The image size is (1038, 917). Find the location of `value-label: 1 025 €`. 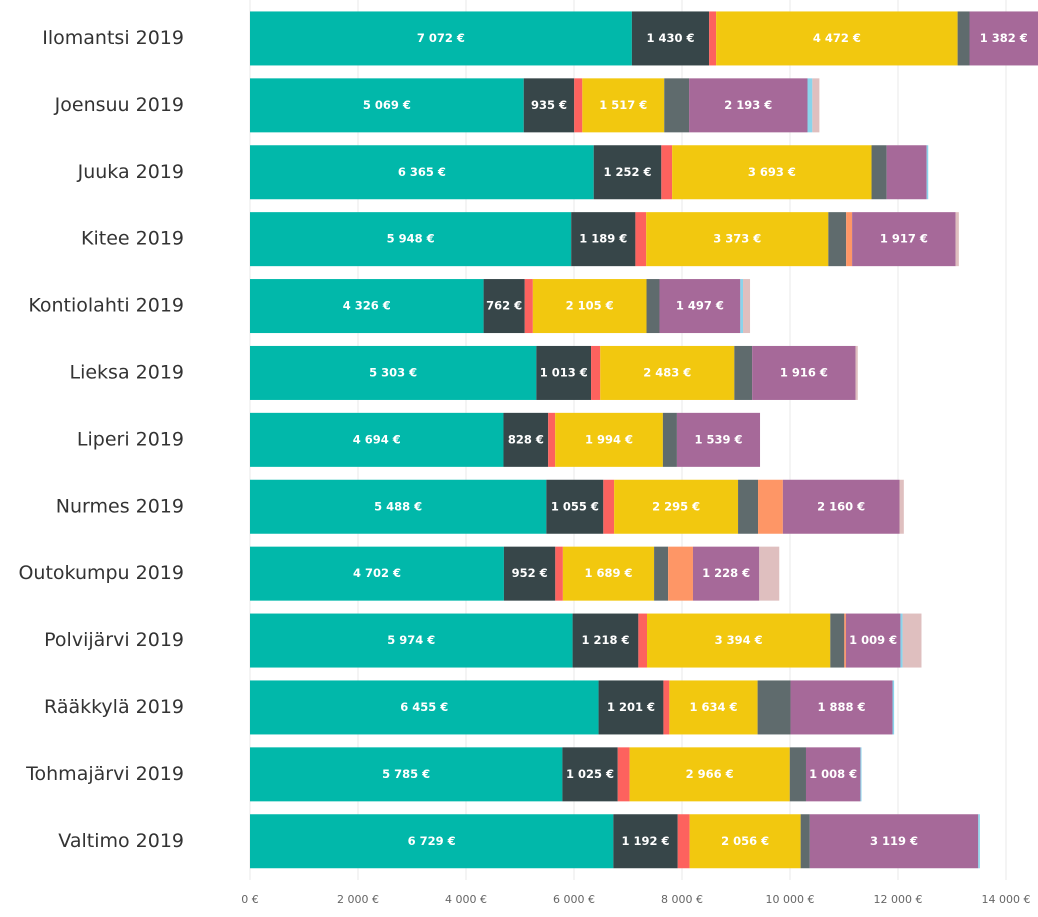

value-label: 1 025 € is located at coordinates (590, 774).